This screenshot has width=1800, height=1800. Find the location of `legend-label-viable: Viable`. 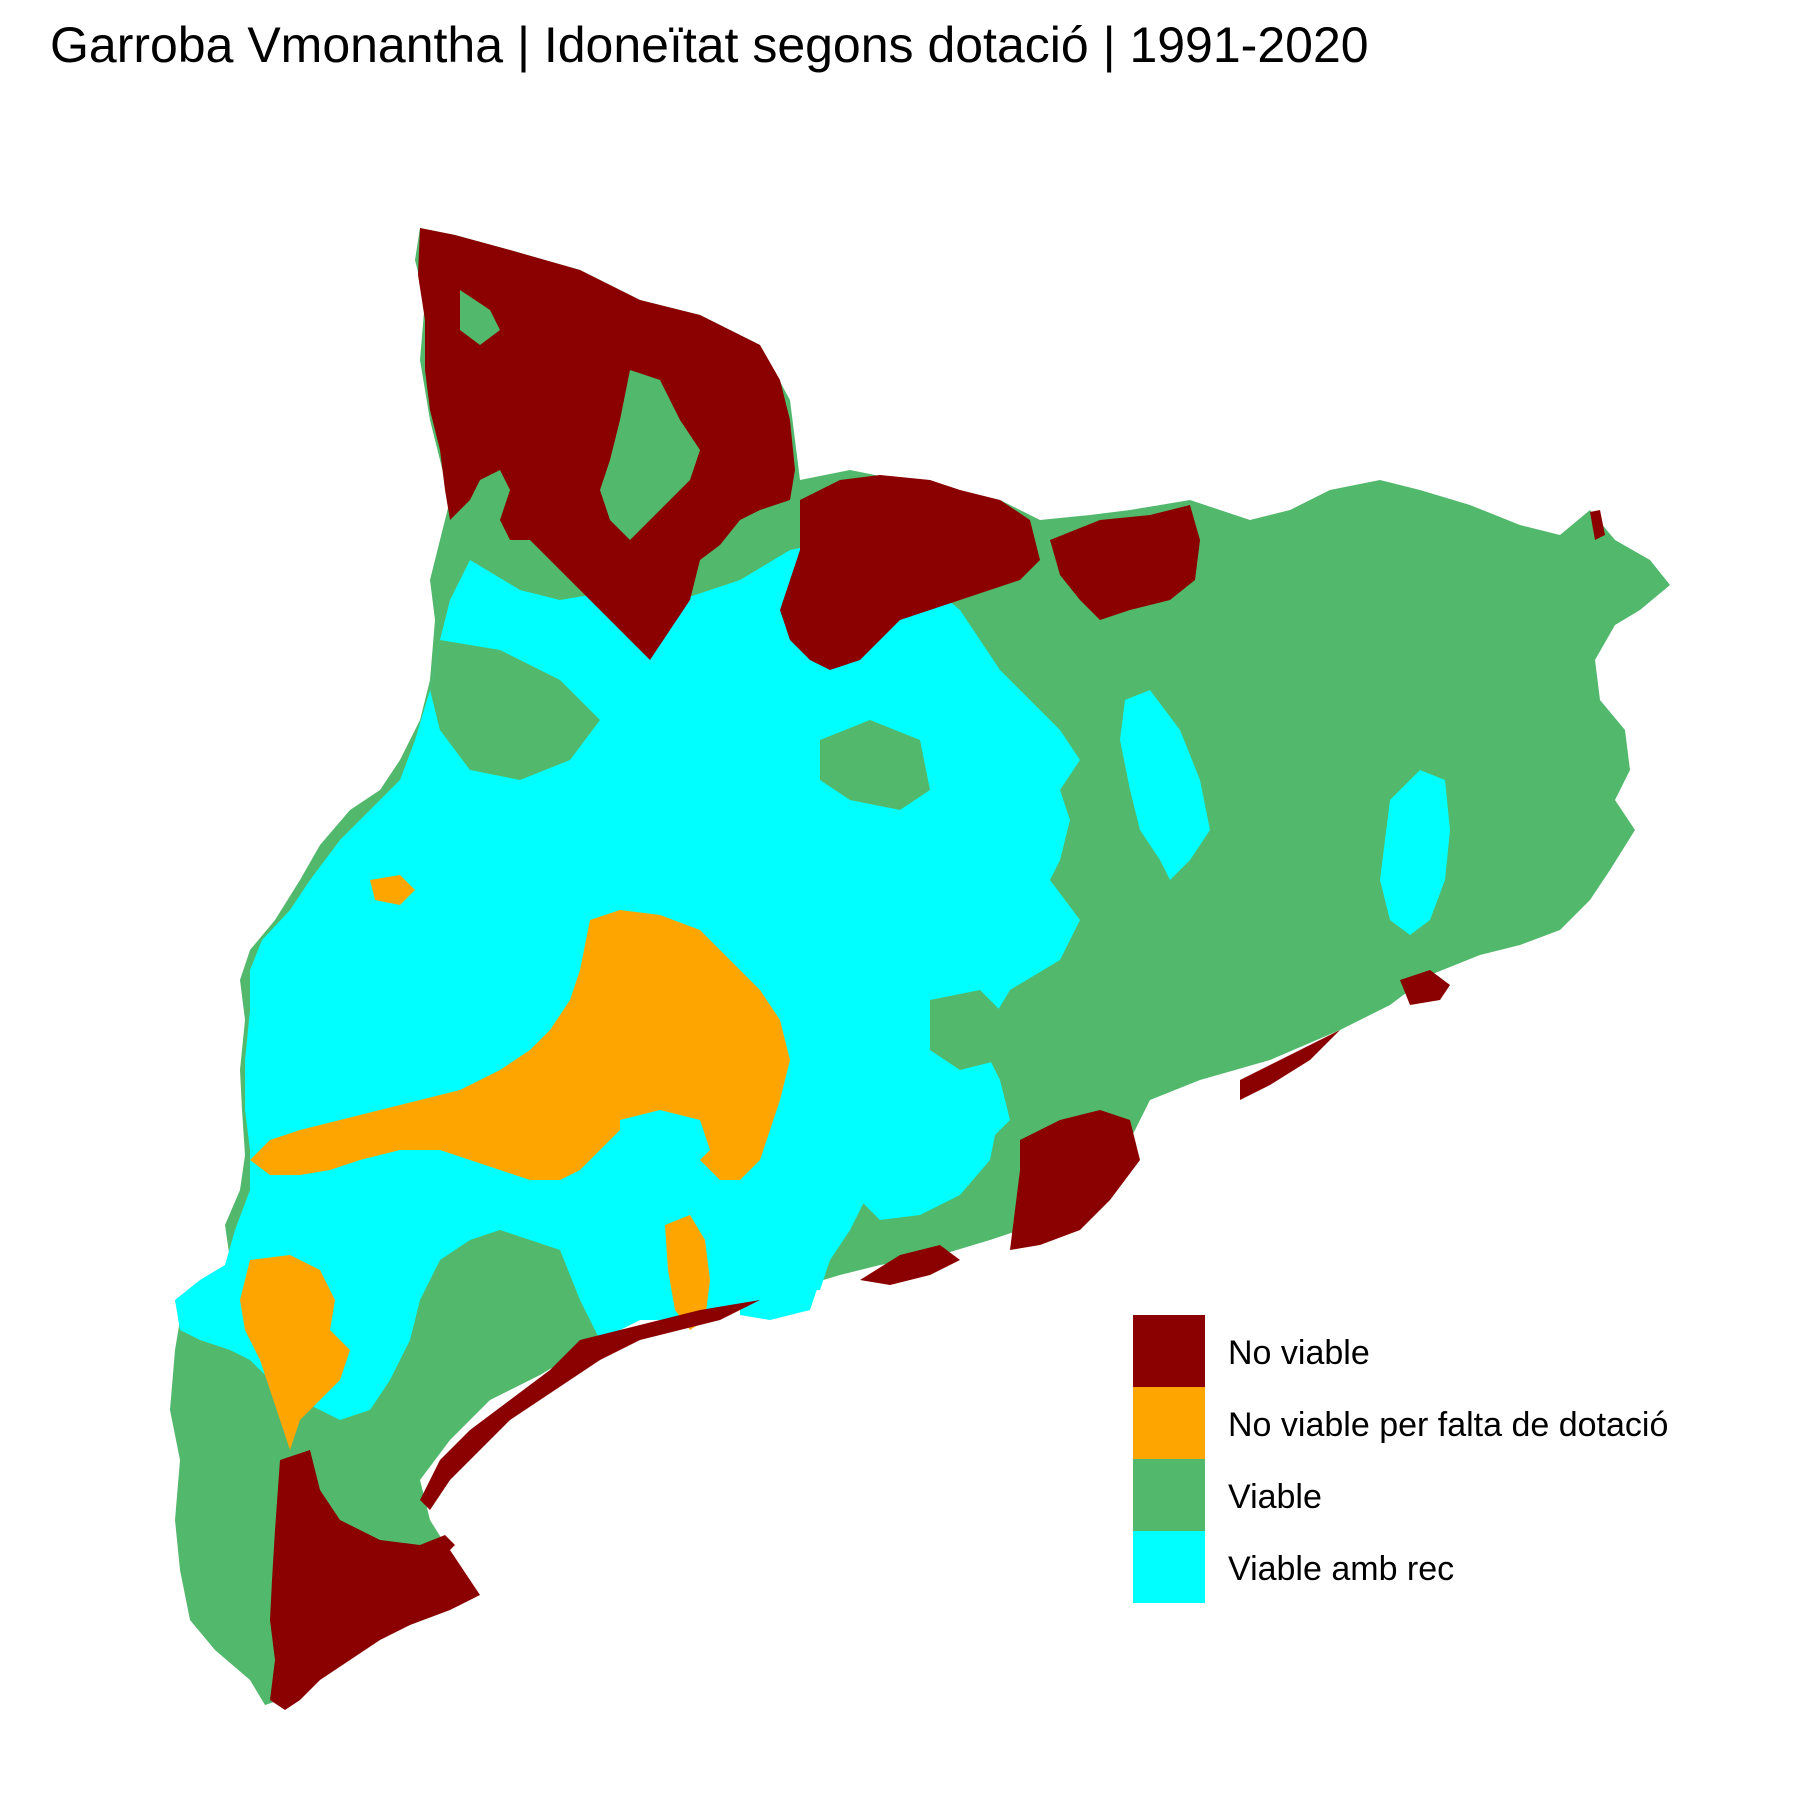

legend-label-viable: Viable is located at coordinates (1275, 1497).